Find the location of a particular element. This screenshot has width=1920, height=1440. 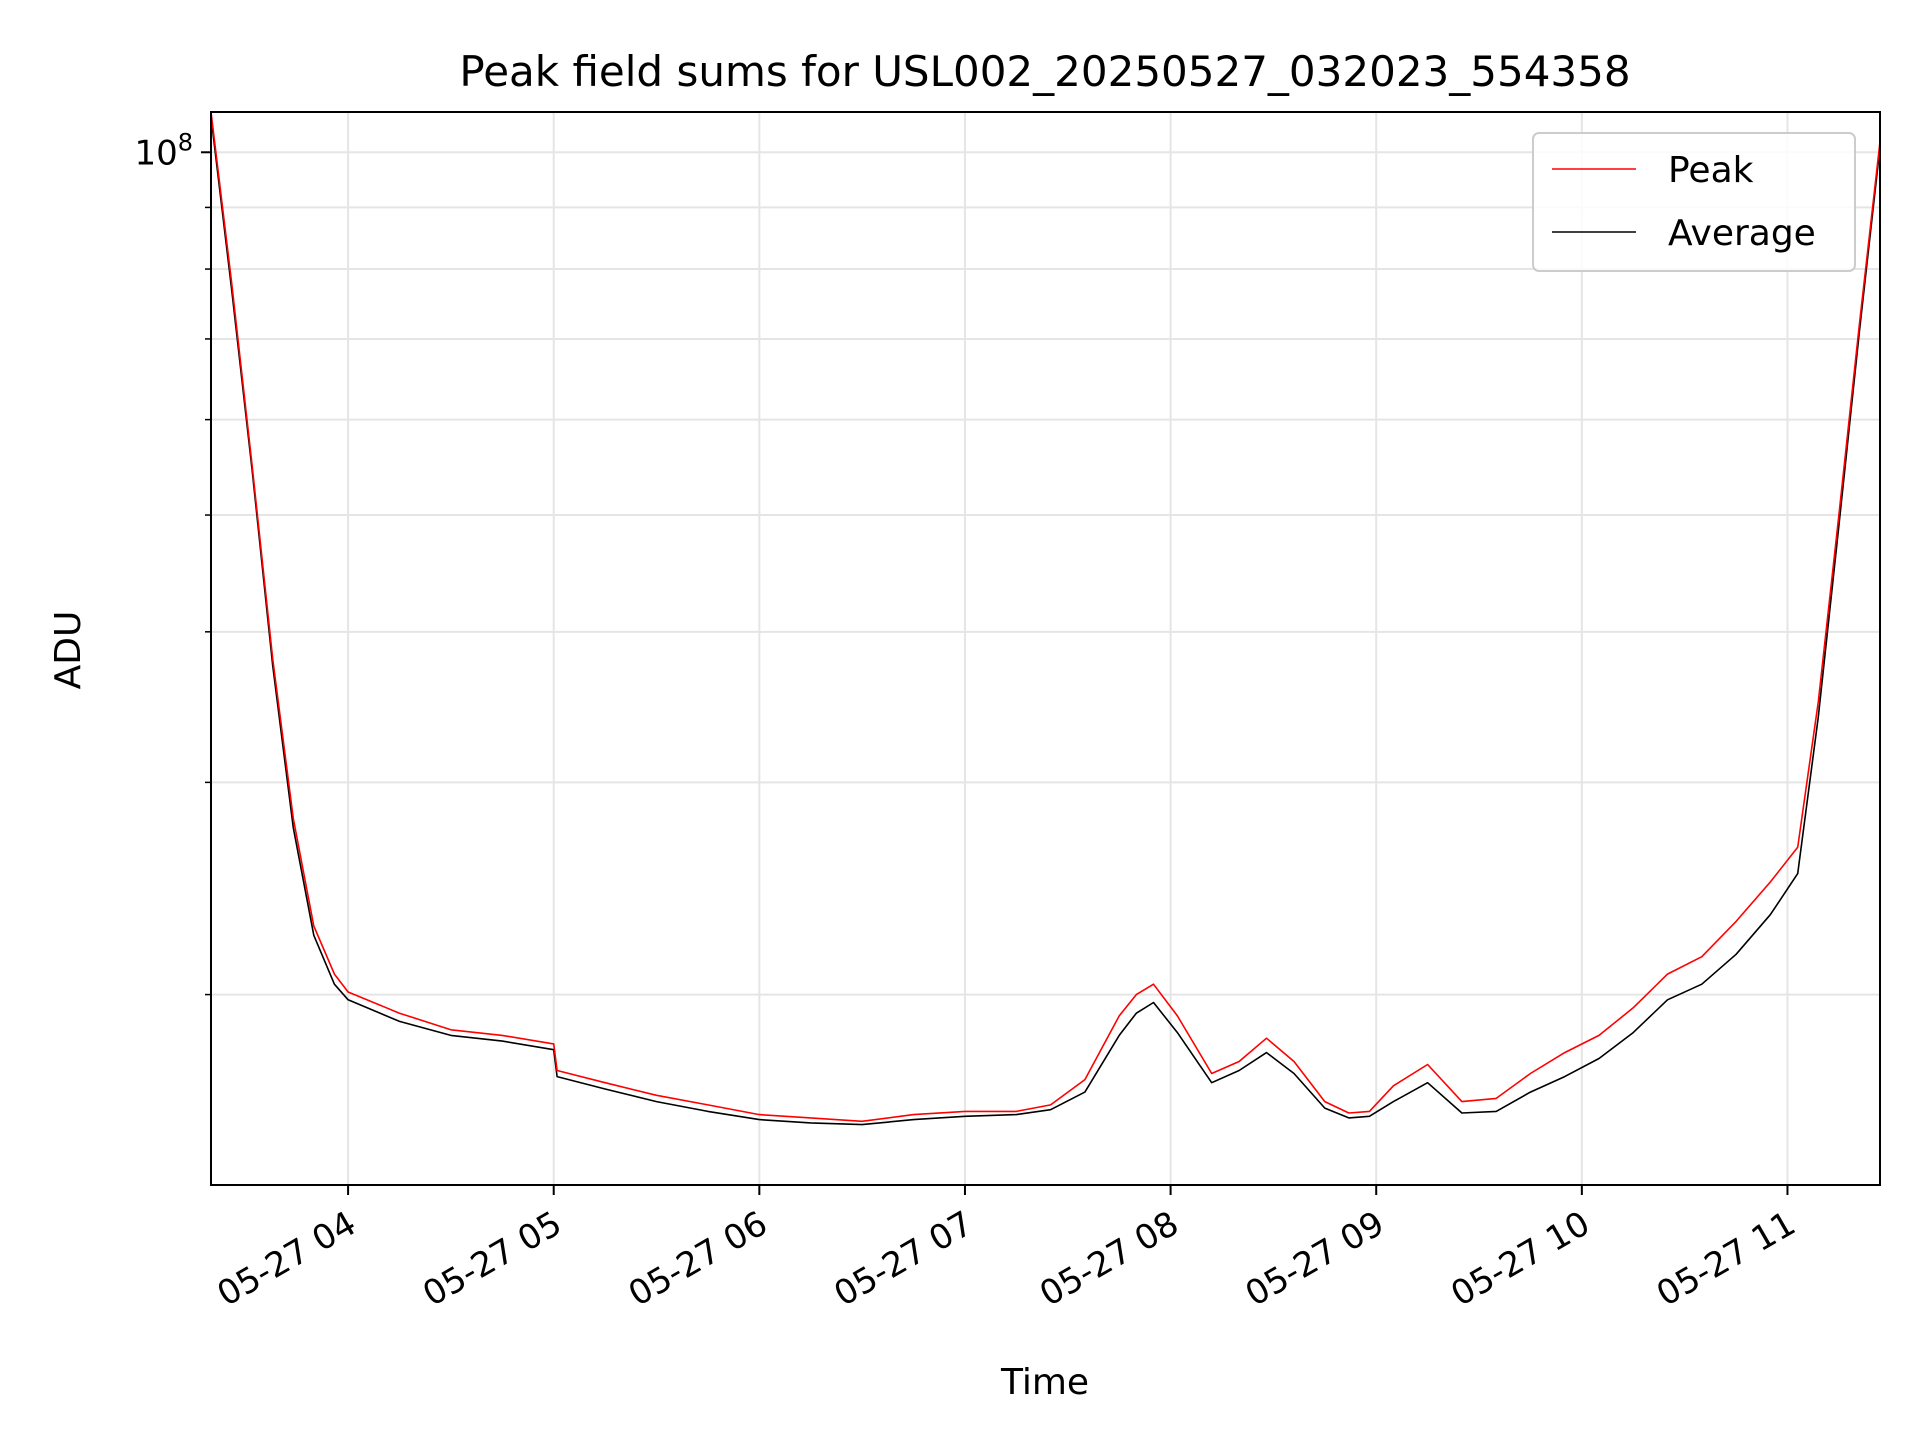

legend: Peak Average is located at coordinates (1694, 202).